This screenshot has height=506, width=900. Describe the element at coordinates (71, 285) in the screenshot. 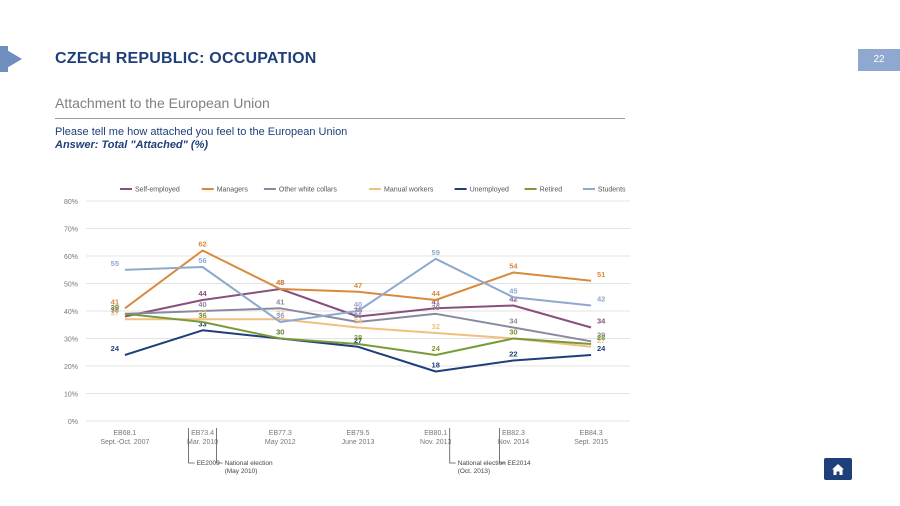

I see `y-tick-label: 50%` at that location.